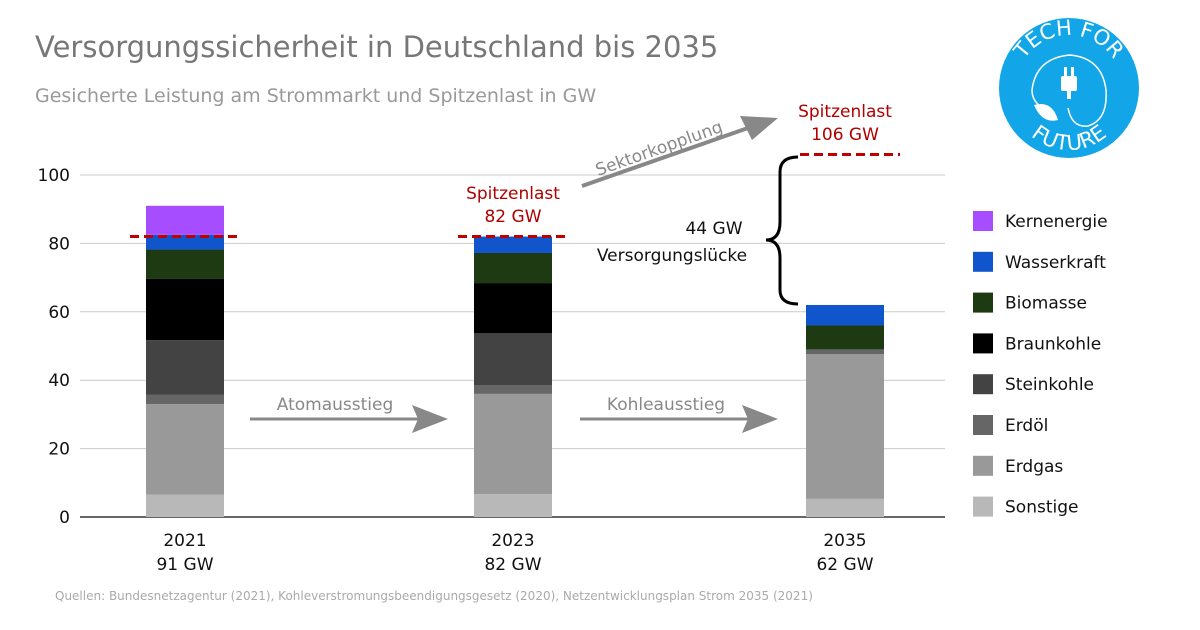  Describe the element at coordinates (844, 541) in the screenshot. I see `x-tick-label: 2035` at that location.